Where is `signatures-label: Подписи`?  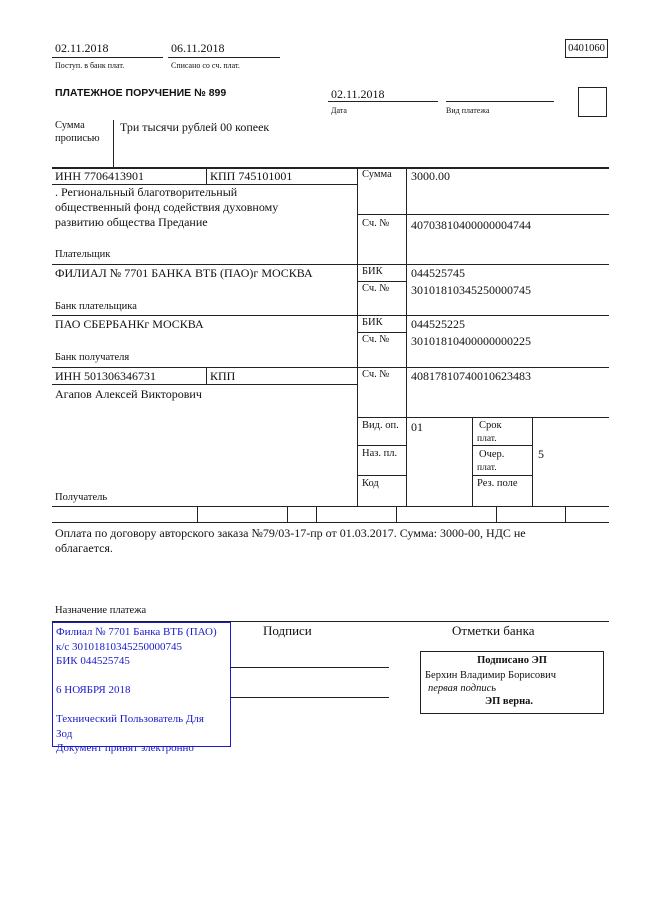
signatures-label: Подписи is located at coordinates (287, 630).